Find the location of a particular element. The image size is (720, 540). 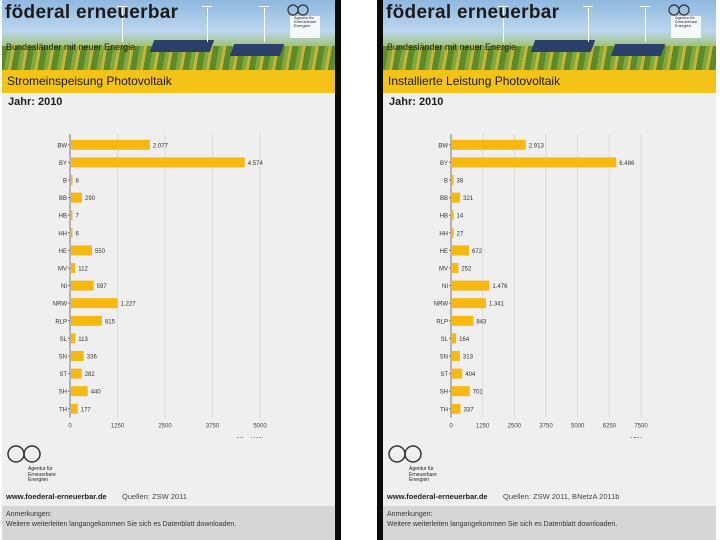

category-label: HB is located at coordinates (63, 217).